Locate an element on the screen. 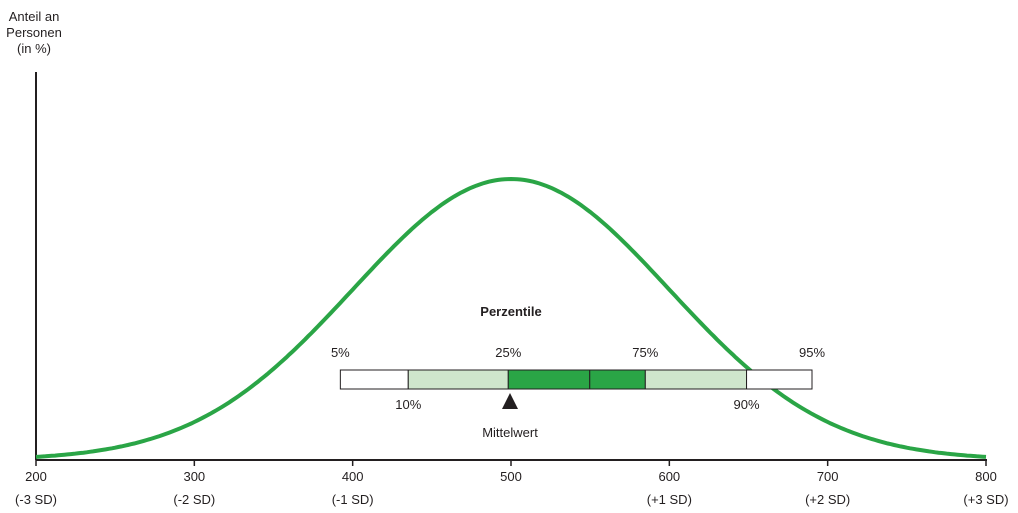 The image size is (1018, 513). y-axis-label-line: Anteil an is located at coordinates (34, 16).